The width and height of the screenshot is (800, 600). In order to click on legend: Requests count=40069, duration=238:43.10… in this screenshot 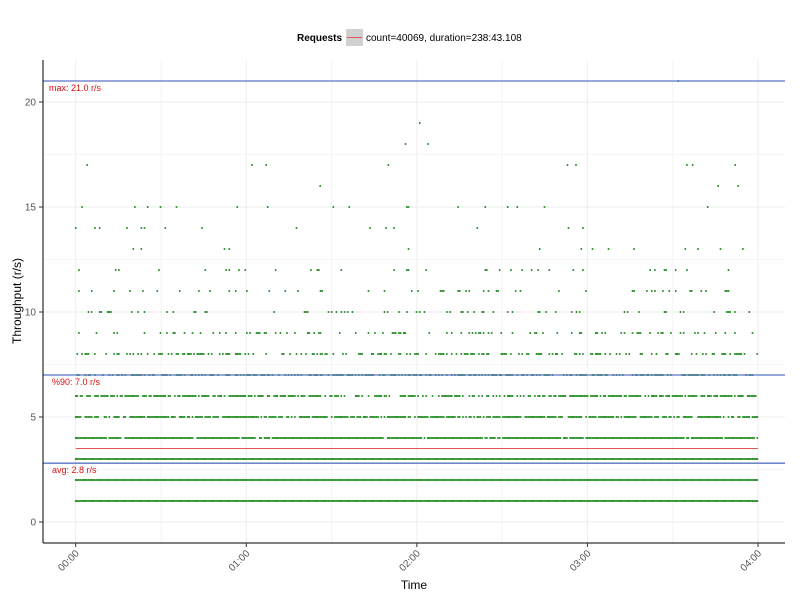, I will do `click(409, 37)`.